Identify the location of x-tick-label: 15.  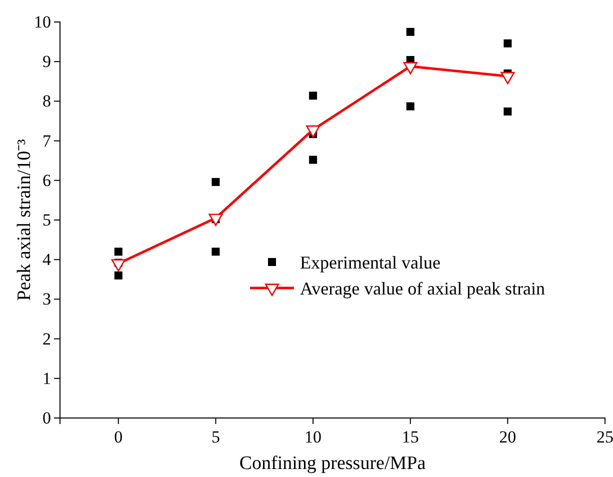
(410, 436).